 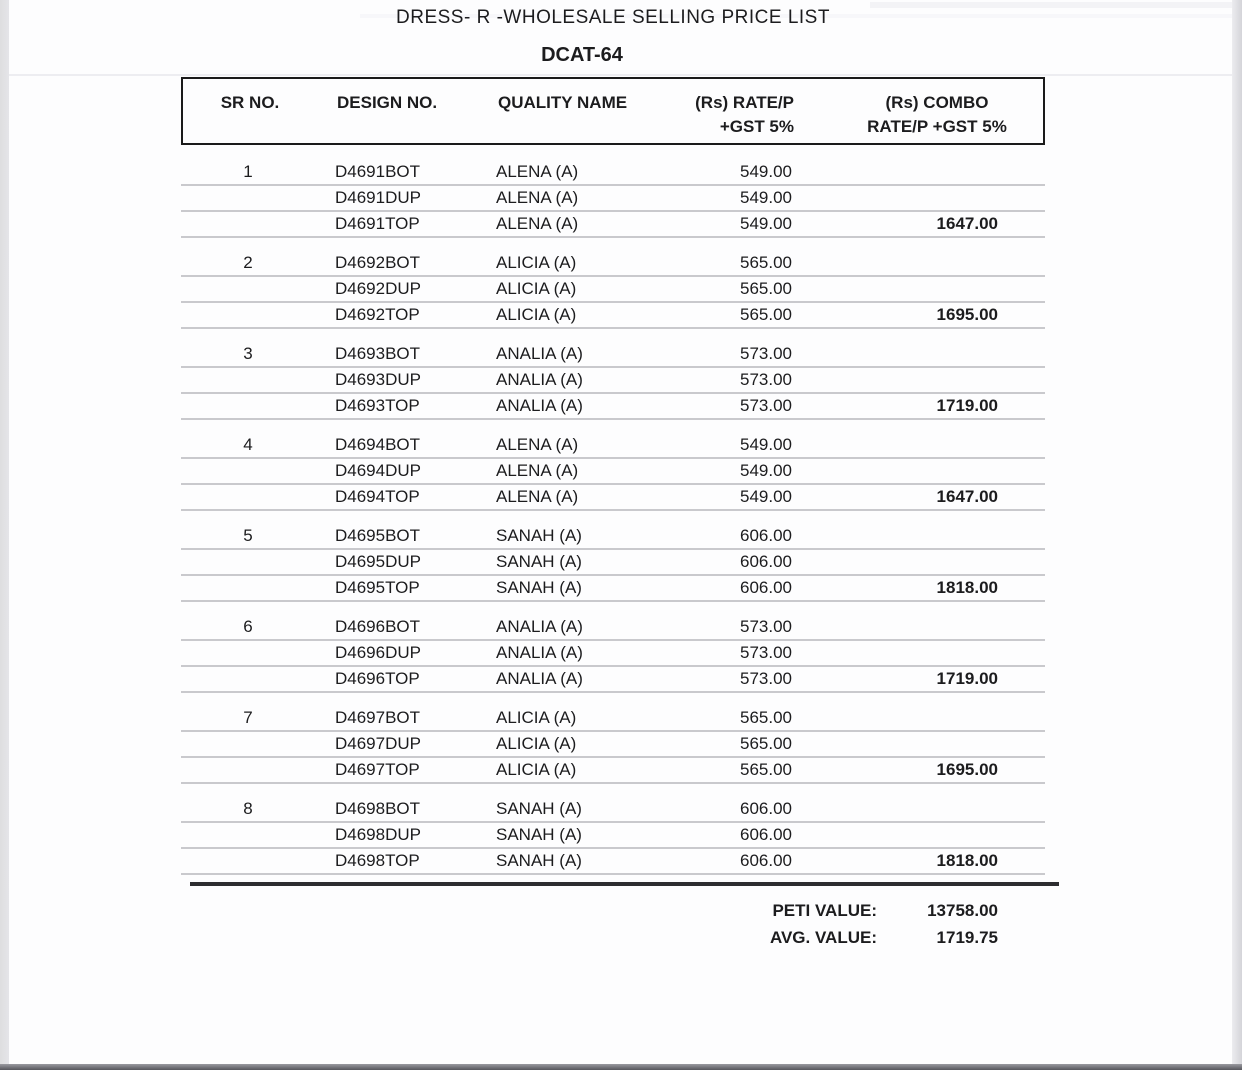 What do you see at coordinates (613, 446) in the screenshot?
I see `table-row: 4 D4694BOT ALENA (A) 549.00` at bounding box center [613, 446].